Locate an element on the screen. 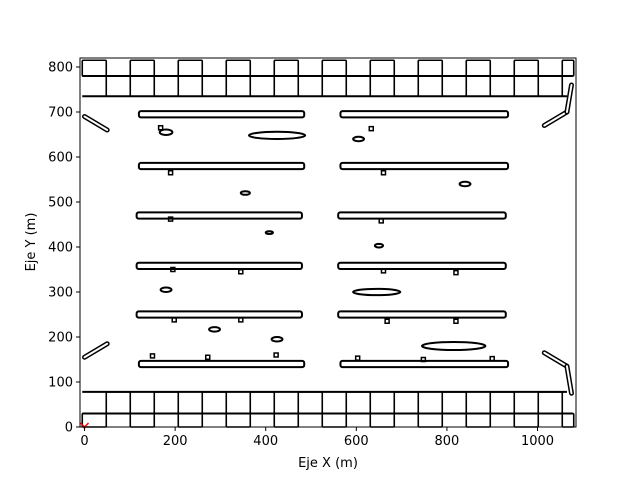 This screenshot has height=480, width=640. y-tick-label: 300 is located at coordinates (60, 293).